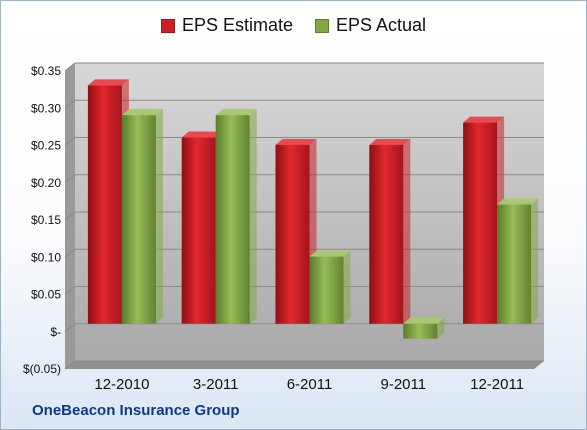 This screenshot has width=587, height=430. Describe the element at coordinates (321, 25) in the screenshot. I see `legend-swatch-actual` at that location.